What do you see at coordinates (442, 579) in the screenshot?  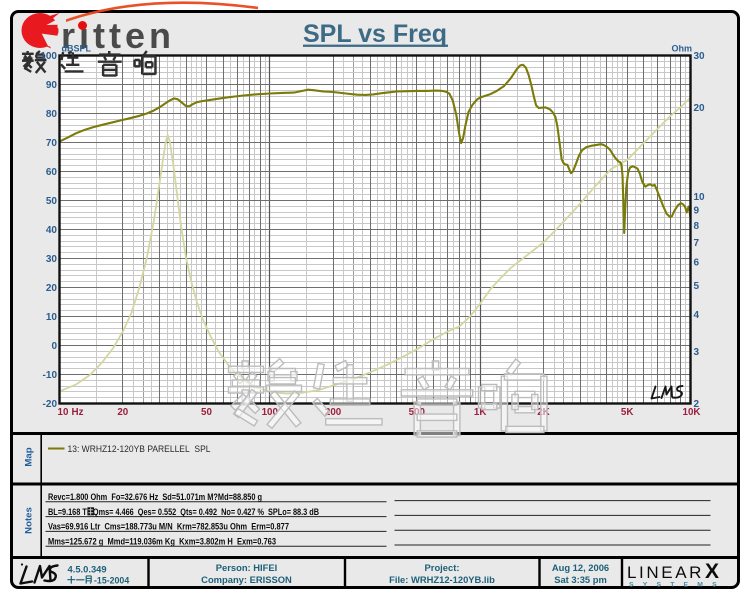 I see `svg-text: File: WRHZ12-120YB.lib` at bounding box center [442, 579].